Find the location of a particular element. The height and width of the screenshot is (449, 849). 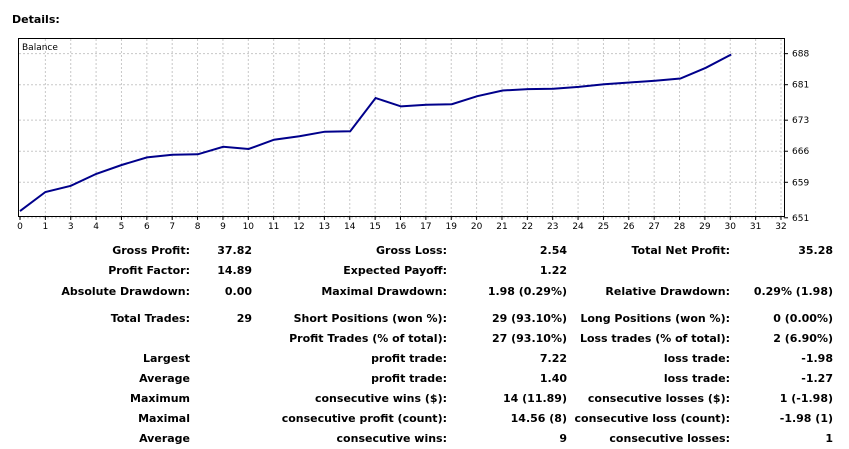

y-tick-label: 651 is located at coordinates (800, 219).